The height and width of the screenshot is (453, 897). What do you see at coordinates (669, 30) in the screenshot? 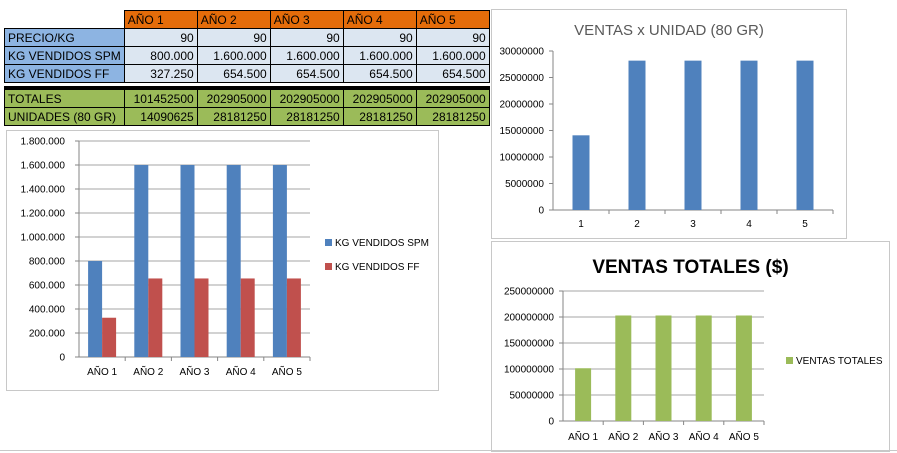
I see `chart-title: VENTAS x UNIDAD (80 GR)` at bounding box center [669, 30].